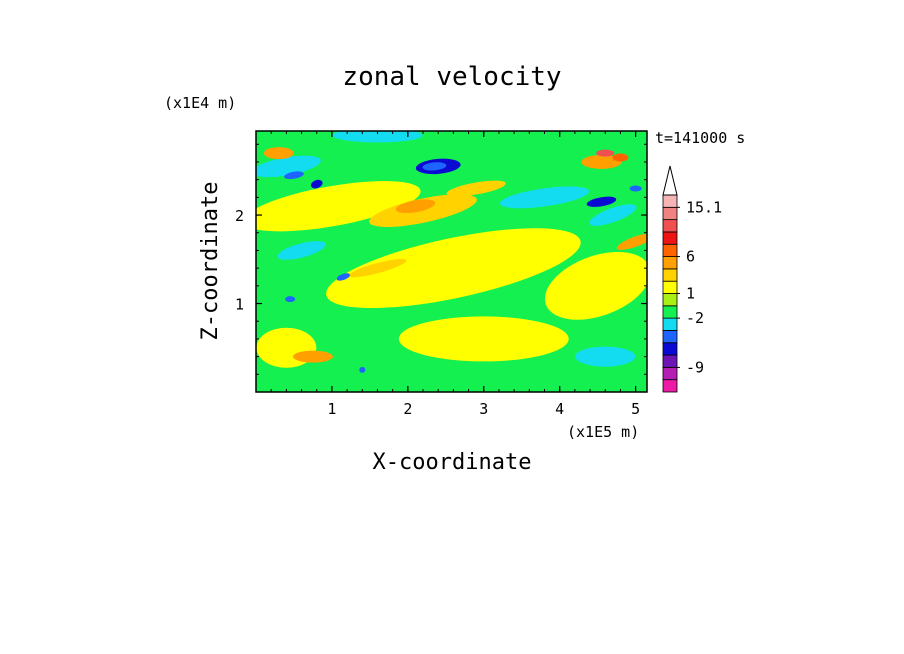  What do you see at coordinates (559, 409) in the screenshot?
I see `x-tick-label: 4` at bounding box center [559, 409].